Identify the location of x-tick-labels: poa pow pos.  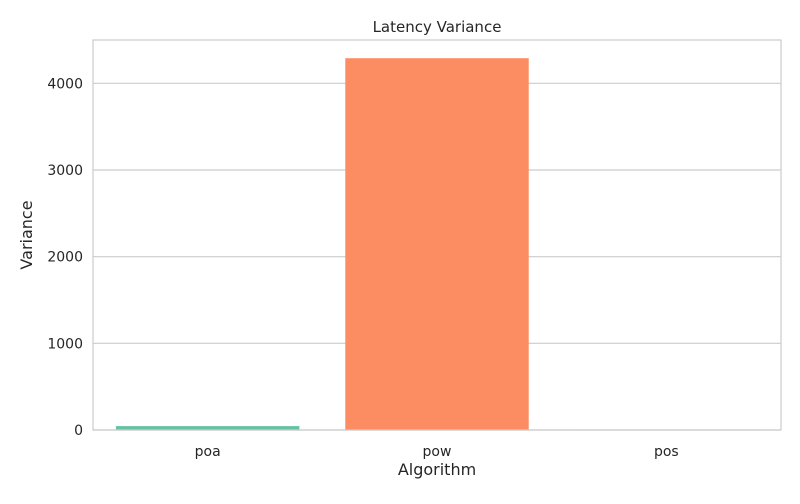
(437, 452).